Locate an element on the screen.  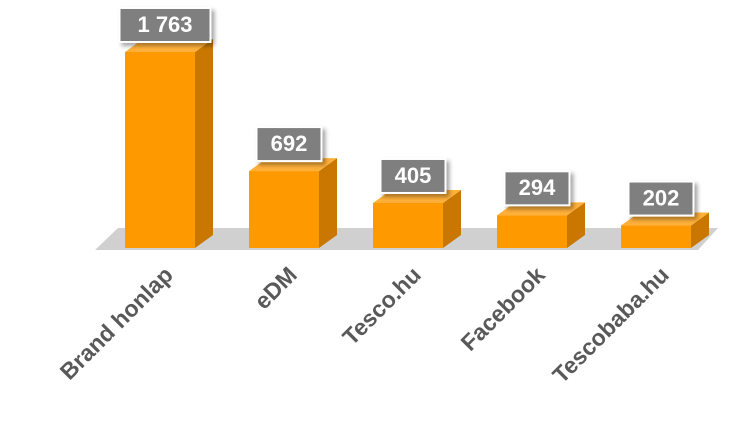
value-label: 202 is located at coordinates (661, 197).